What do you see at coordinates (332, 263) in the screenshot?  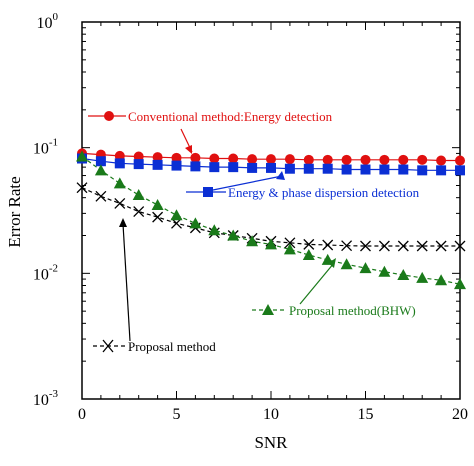 I see `arrowhead-bhw` at bounding box center [332, 263].